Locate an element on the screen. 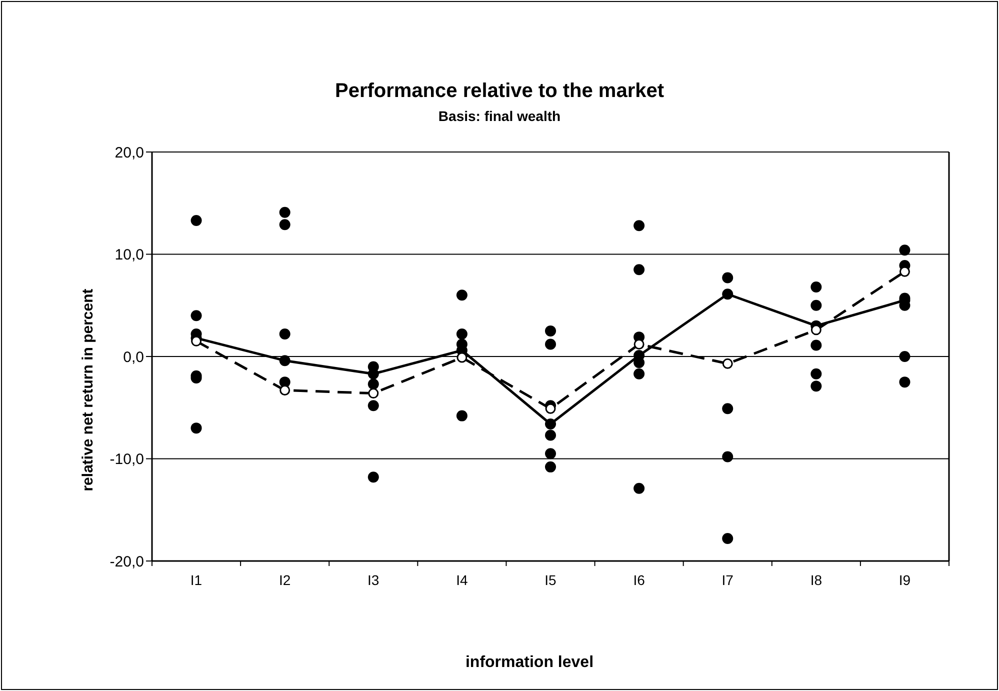  x-tick-label: I2 is located at coordinates (284, 580).